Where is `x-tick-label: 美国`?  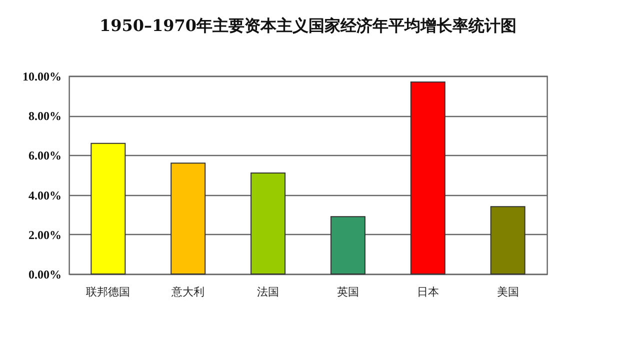
x-tick-label: 美国 is located at coordinates (507, 292).